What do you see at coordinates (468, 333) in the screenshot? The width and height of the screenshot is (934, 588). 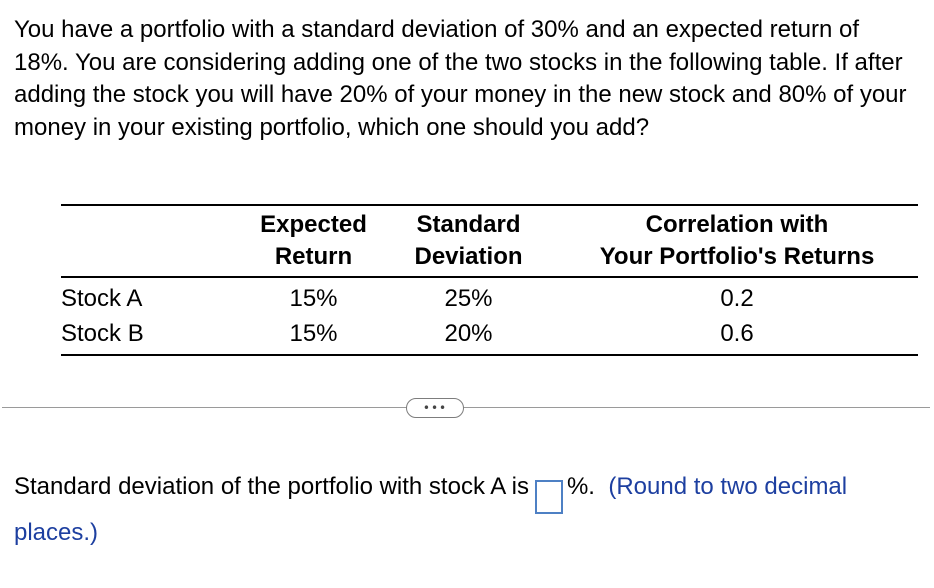 I see `cell-std-dev: 20%` at bounding box center [468, 333].